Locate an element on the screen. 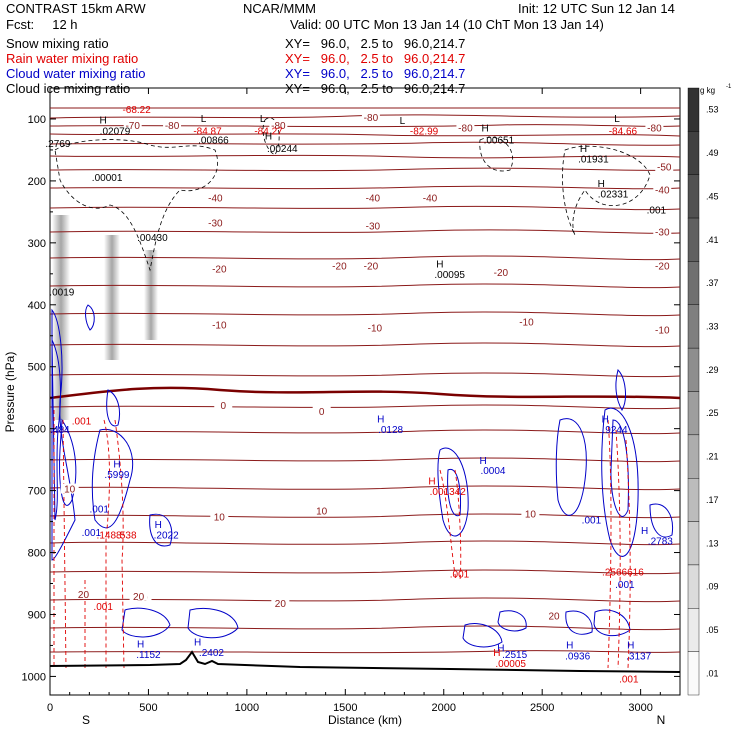 The width and height of the screenshot is (740, 740). value-label: .0004 is located at coordinates (492, 471).